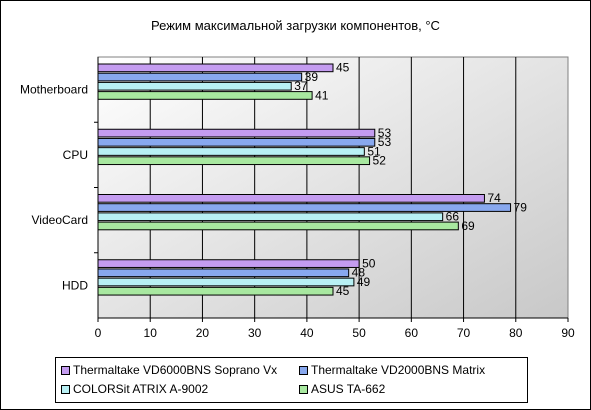 This screenshot has width=591, height=410. I want to click on bar-value-label: 49, so click(364, 282).